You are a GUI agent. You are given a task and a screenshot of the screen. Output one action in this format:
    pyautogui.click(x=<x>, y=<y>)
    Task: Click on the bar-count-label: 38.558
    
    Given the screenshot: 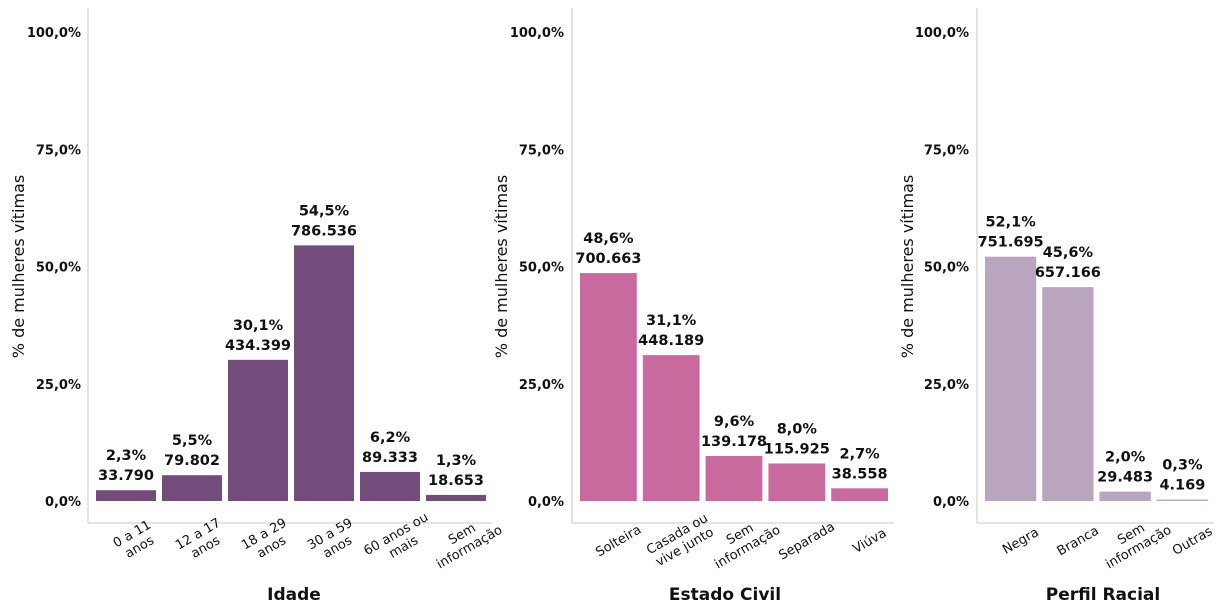 What is the action you would take?
    pyautogui.click(x=860, y=474)
    